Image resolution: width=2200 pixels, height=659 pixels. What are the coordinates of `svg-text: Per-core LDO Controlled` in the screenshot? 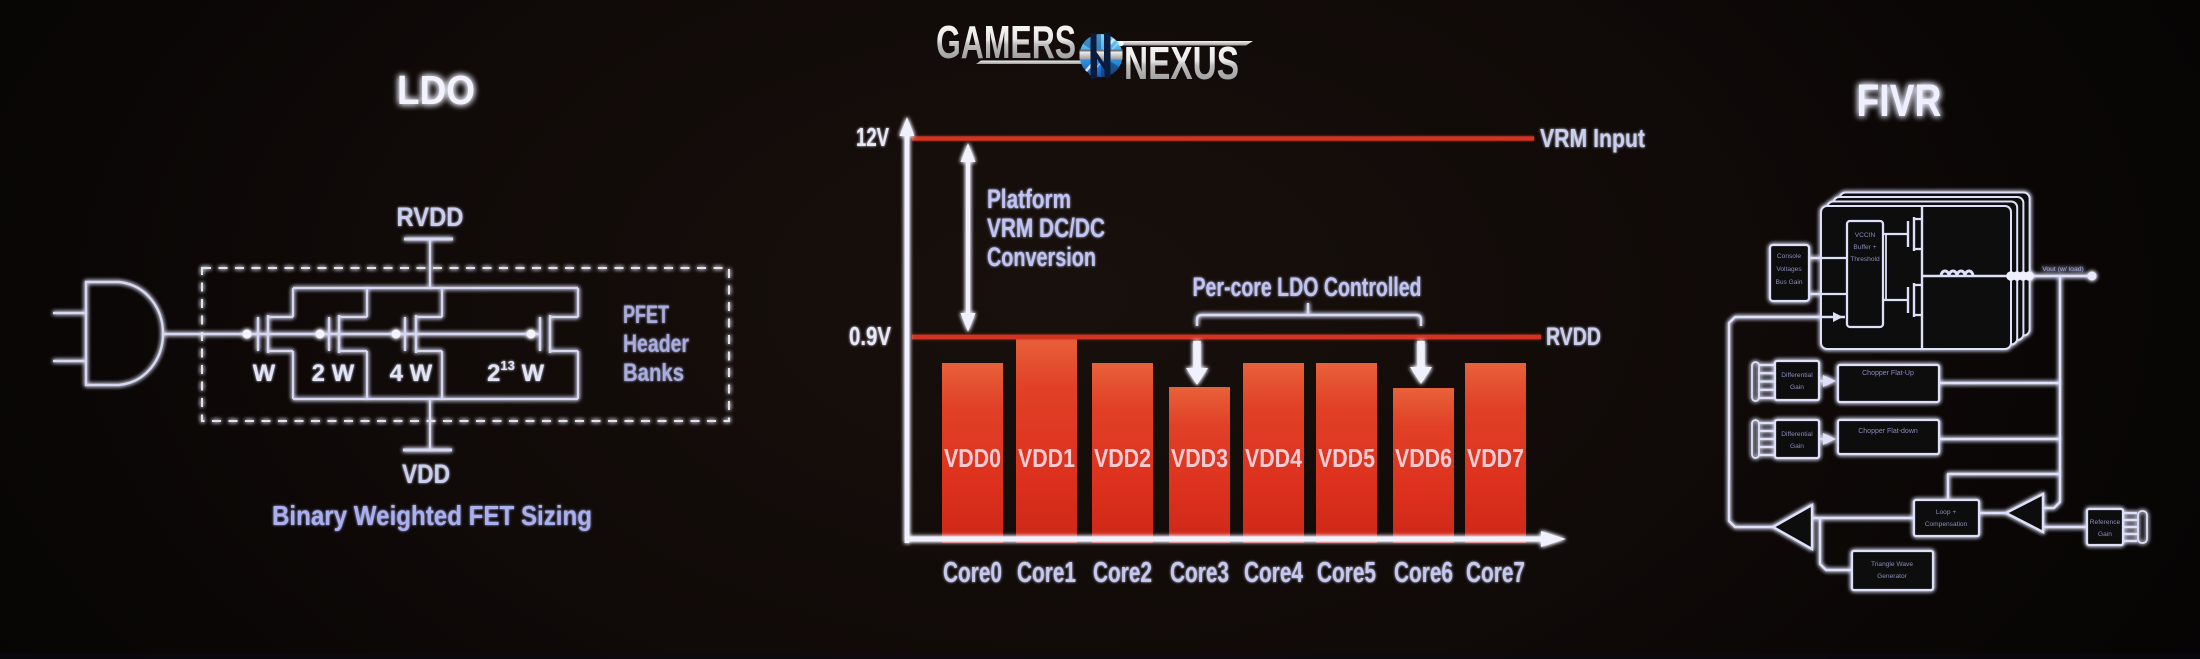 It's located at (1307, 287).